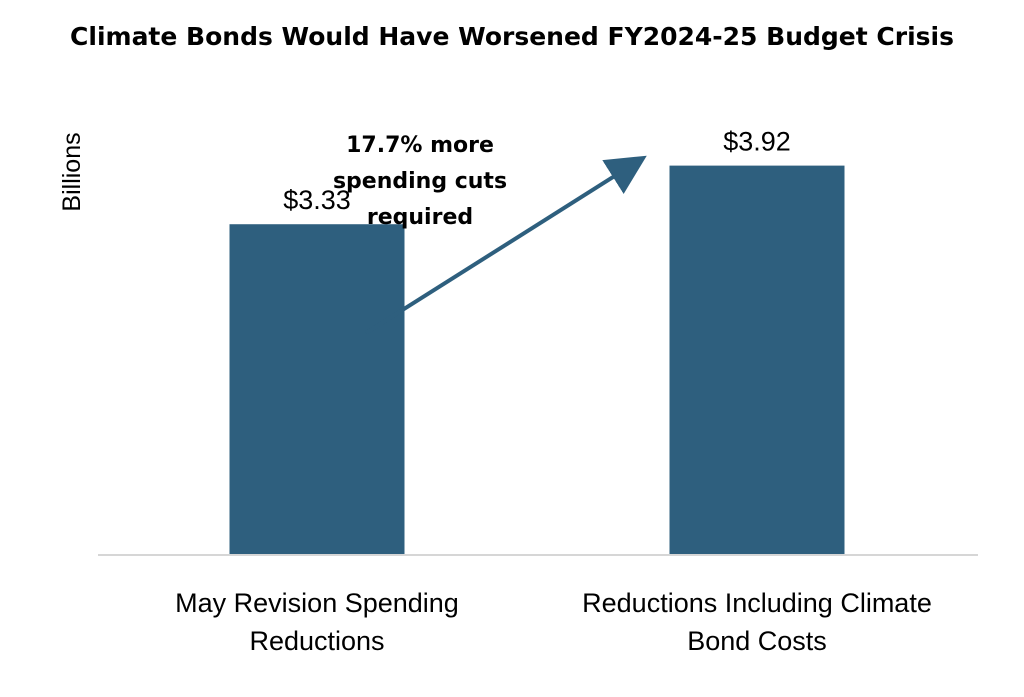 This screenshot has width=1024, height=697. Describe the element at coordinates (505, 245) in the screenshot. I see `annotation-arrow` at that location.